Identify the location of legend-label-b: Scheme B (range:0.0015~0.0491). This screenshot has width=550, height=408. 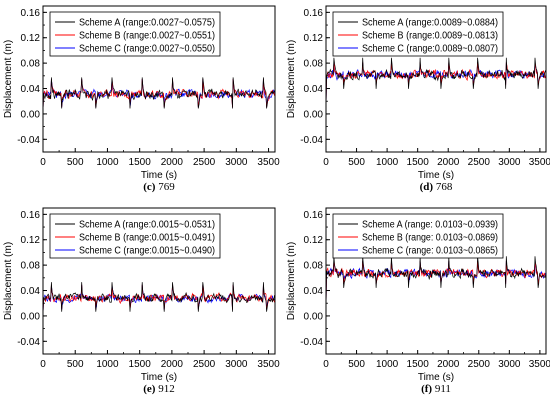
(147, 238).